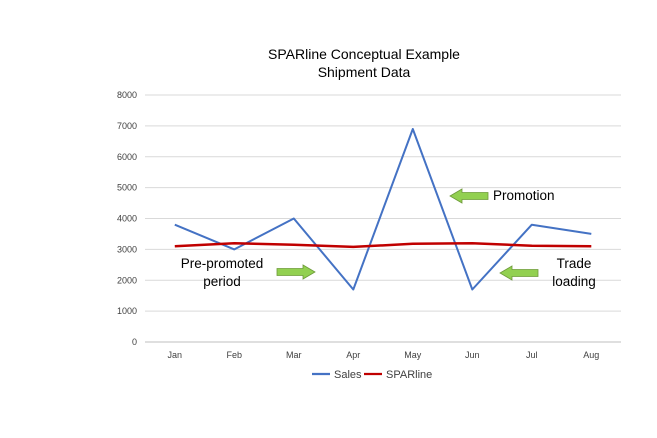 Image resolution: width=657 pixels, height=438 pixels. I want to click on legend-item-sparline: SPARline, so click(398, 375).